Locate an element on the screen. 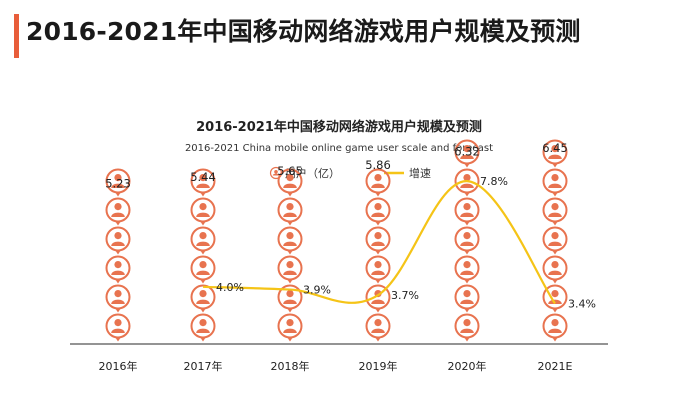 The width and height of the screenshot is (678, 420). growth-value-label: 4.0% is located at coordinates (230, 287).